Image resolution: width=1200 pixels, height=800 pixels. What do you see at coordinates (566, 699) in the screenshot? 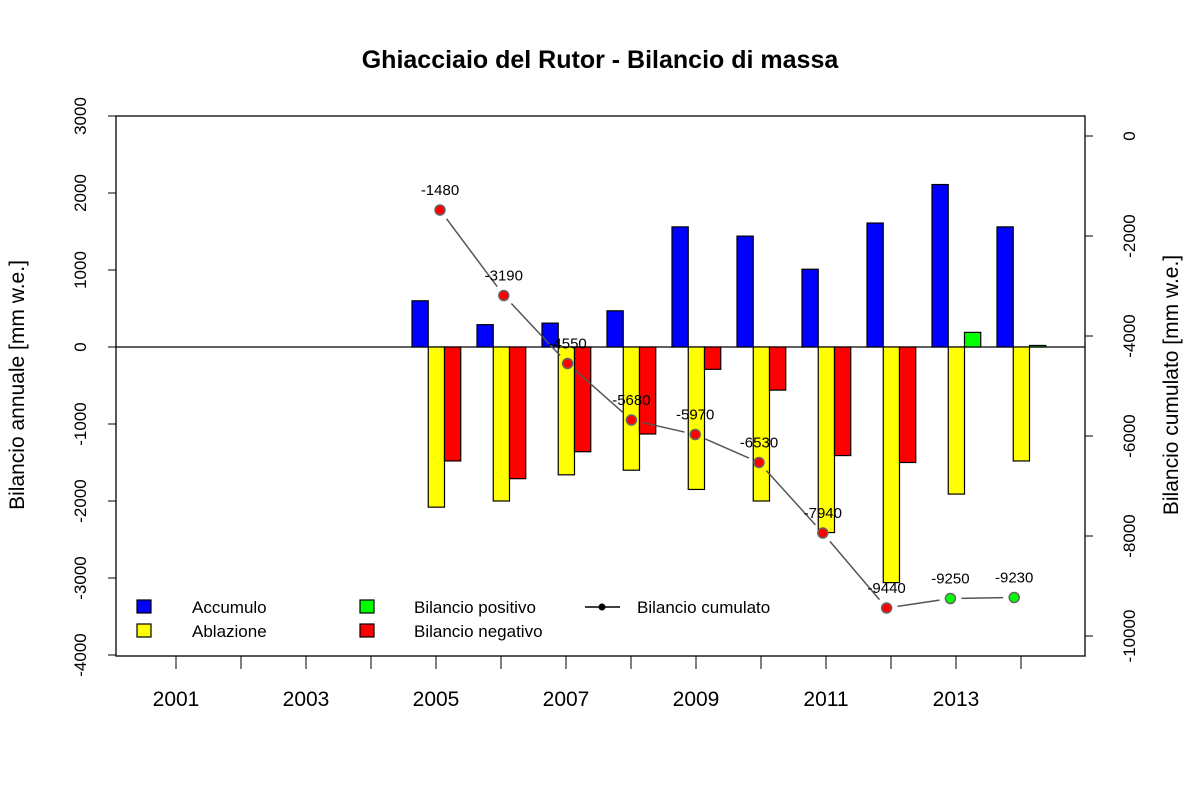
I see `x-tick-label: 2007` at bounding box center [566, 699].